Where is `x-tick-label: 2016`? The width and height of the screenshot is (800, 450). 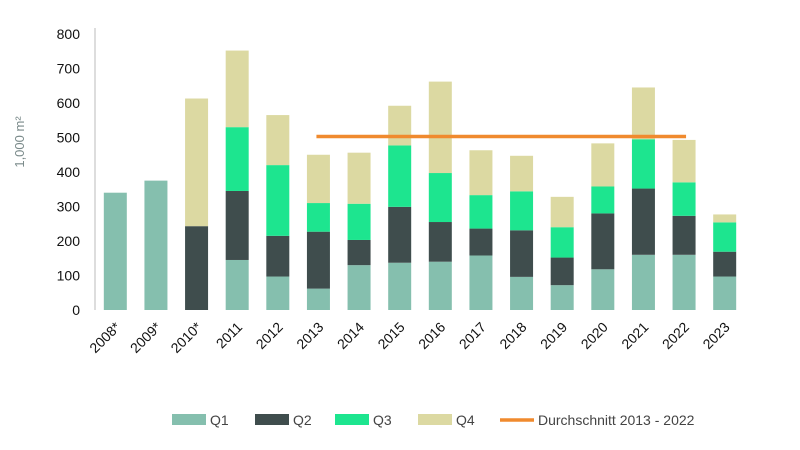 x-tick-label: 2016 is located at coordinates (431, 335).